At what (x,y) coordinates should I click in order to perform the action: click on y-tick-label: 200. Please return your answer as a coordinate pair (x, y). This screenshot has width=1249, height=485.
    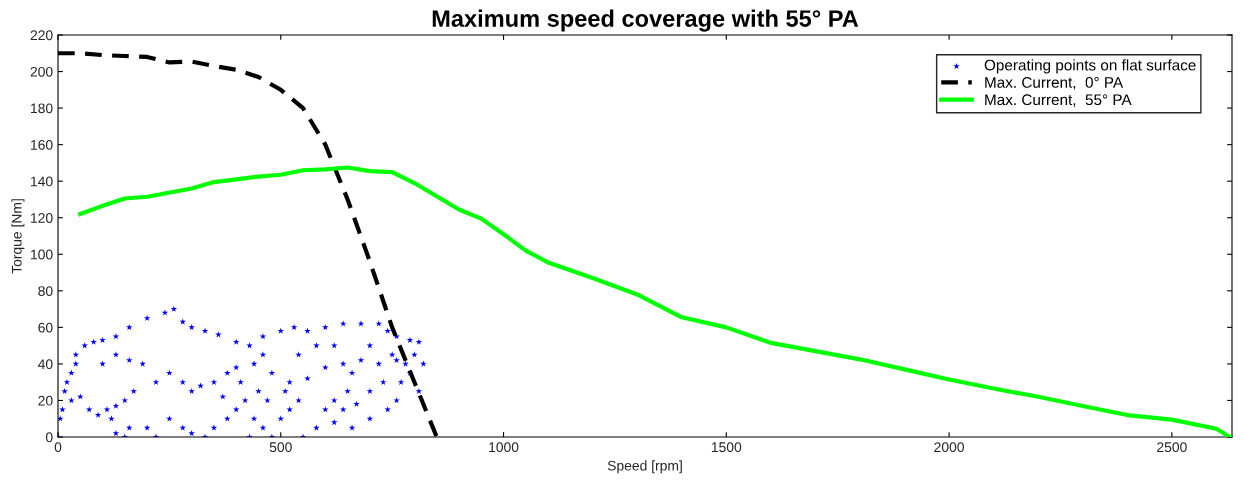
    Looking at the image, I should click on (41, 71).